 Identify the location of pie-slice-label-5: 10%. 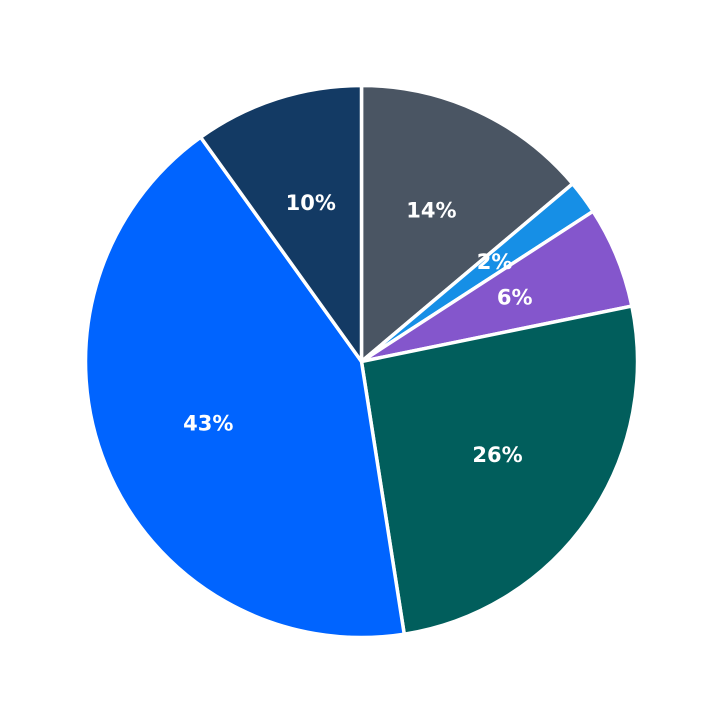
(311, 203).